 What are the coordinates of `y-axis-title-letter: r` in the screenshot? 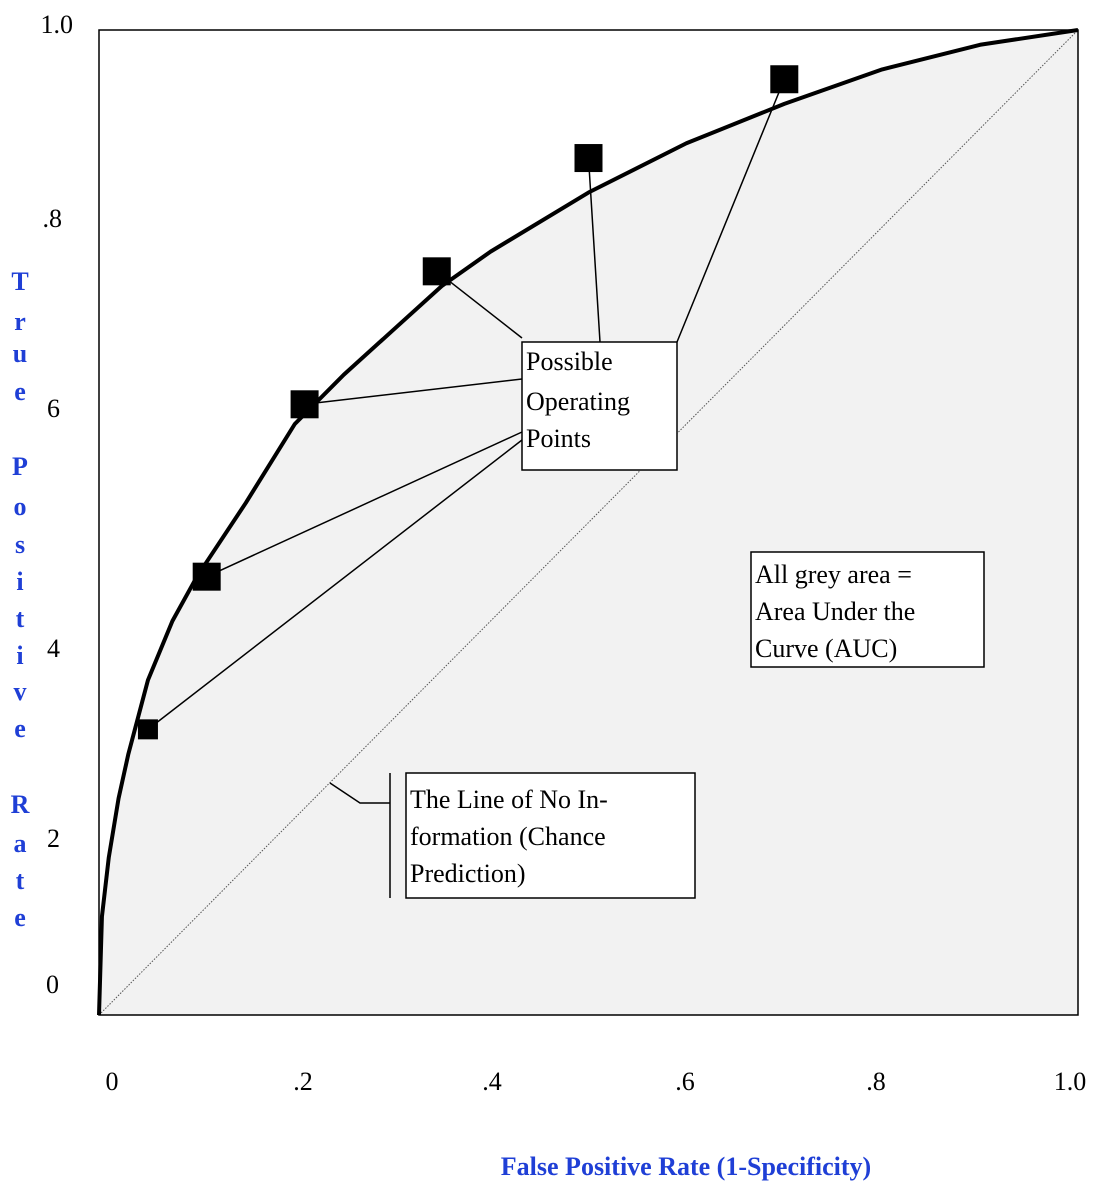 It's located at (20, 321).